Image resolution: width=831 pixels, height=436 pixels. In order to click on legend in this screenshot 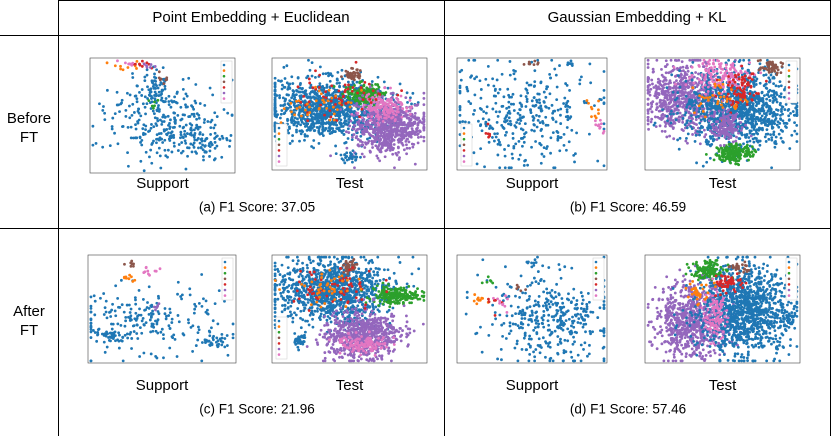, I will do `click(281, 145)`.